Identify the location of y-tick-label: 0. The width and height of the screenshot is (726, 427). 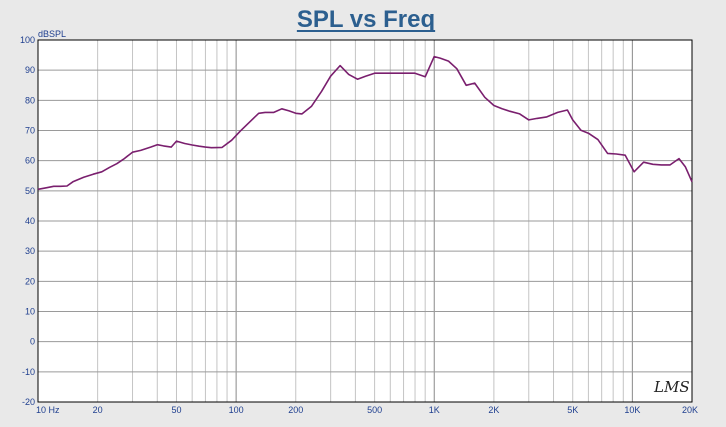
(32, 342).